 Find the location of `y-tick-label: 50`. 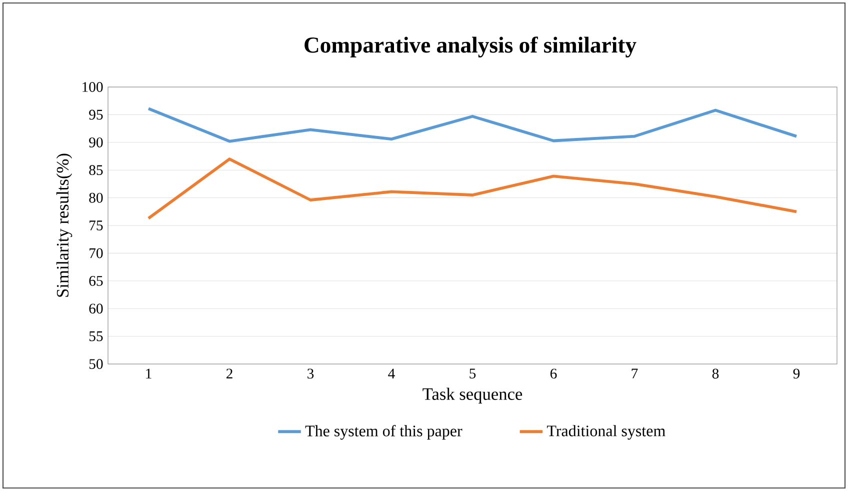

y-tick-label: 50 is located at coordinates (96, 364).